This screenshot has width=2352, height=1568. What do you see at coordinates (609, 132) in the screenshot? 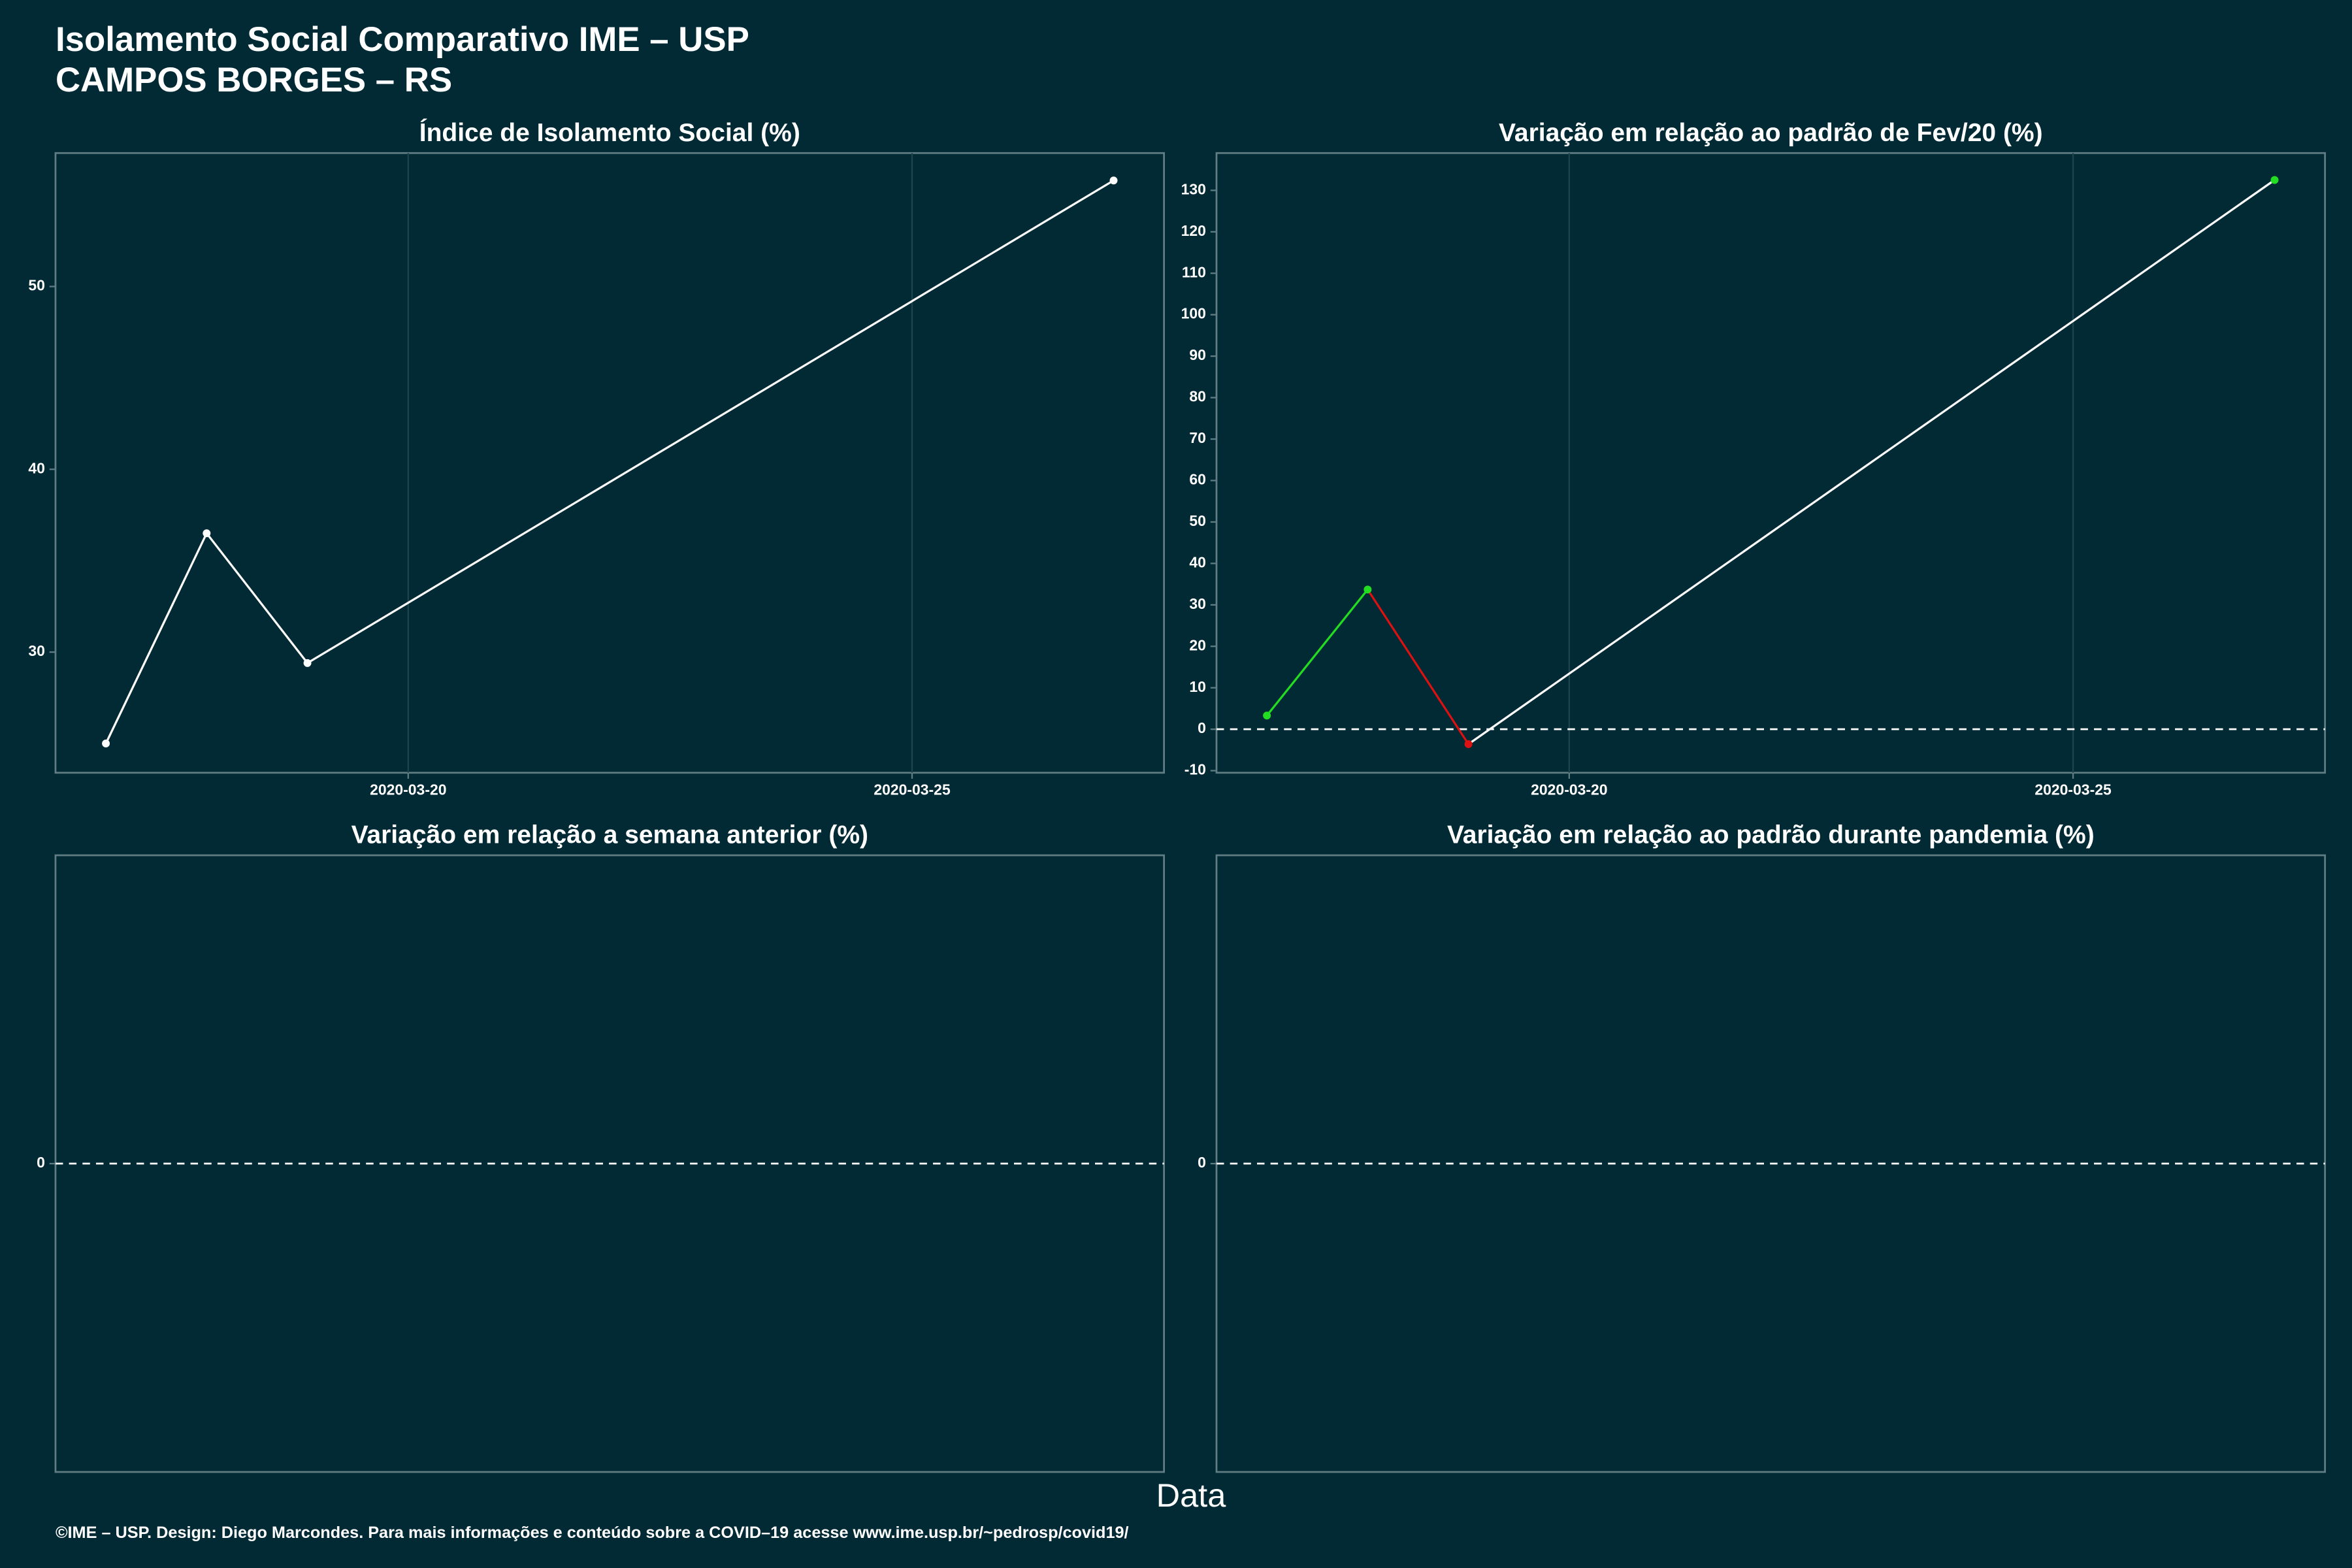
I see `panel-title: Índice de Isolamento Social (%)` at bounding box center [609, 132].